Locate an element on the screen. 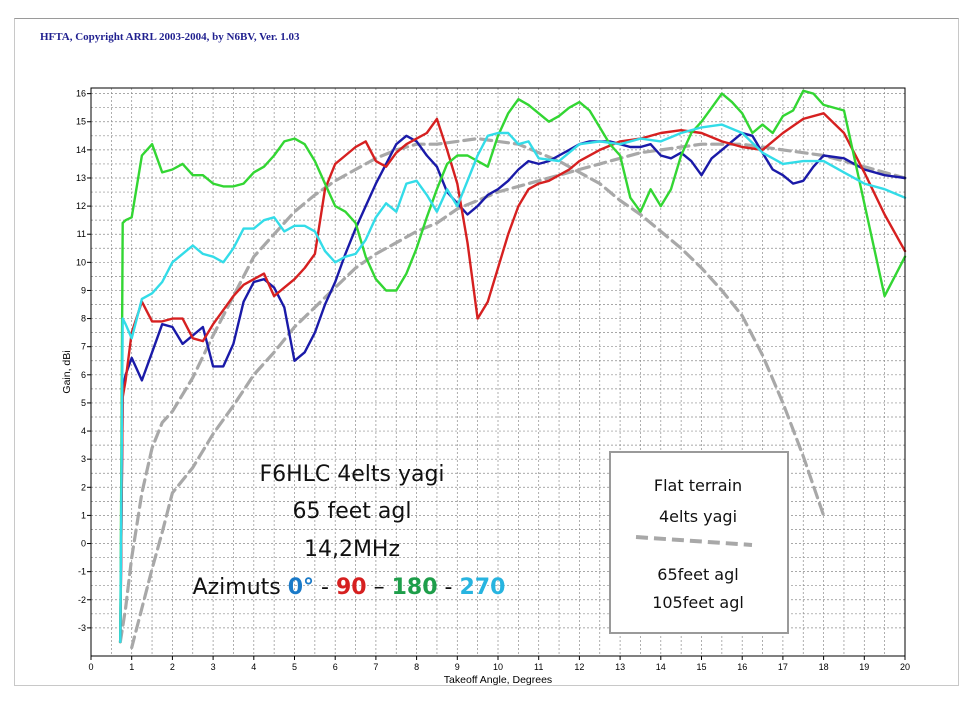 The height and width of the screenshot is (720, 960). x-tick-label: 0 is located at coordinates (90, 667).